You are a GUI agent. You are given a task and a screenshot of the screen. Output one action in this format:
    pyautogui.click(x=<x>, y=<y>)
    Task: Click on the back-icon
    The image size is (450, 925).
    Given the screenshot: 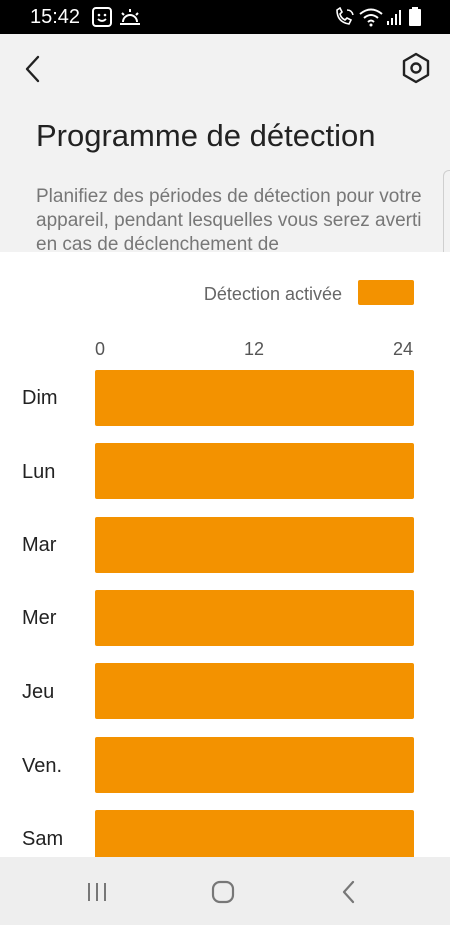 What is the action you would take?
    pyautogui.click(x=348, y=892)
    